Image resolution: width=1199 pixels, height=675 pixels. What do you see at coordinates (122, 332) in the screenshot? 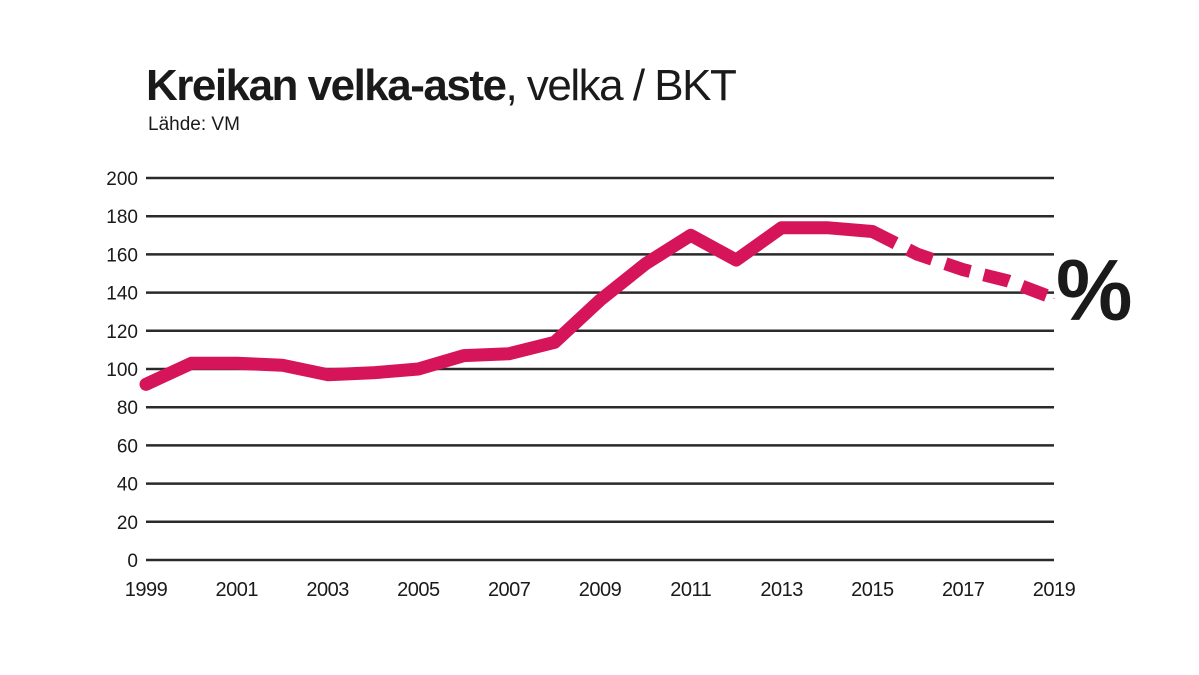
I see `y-tick-label-120: 120` at bounding box center [122, 332].